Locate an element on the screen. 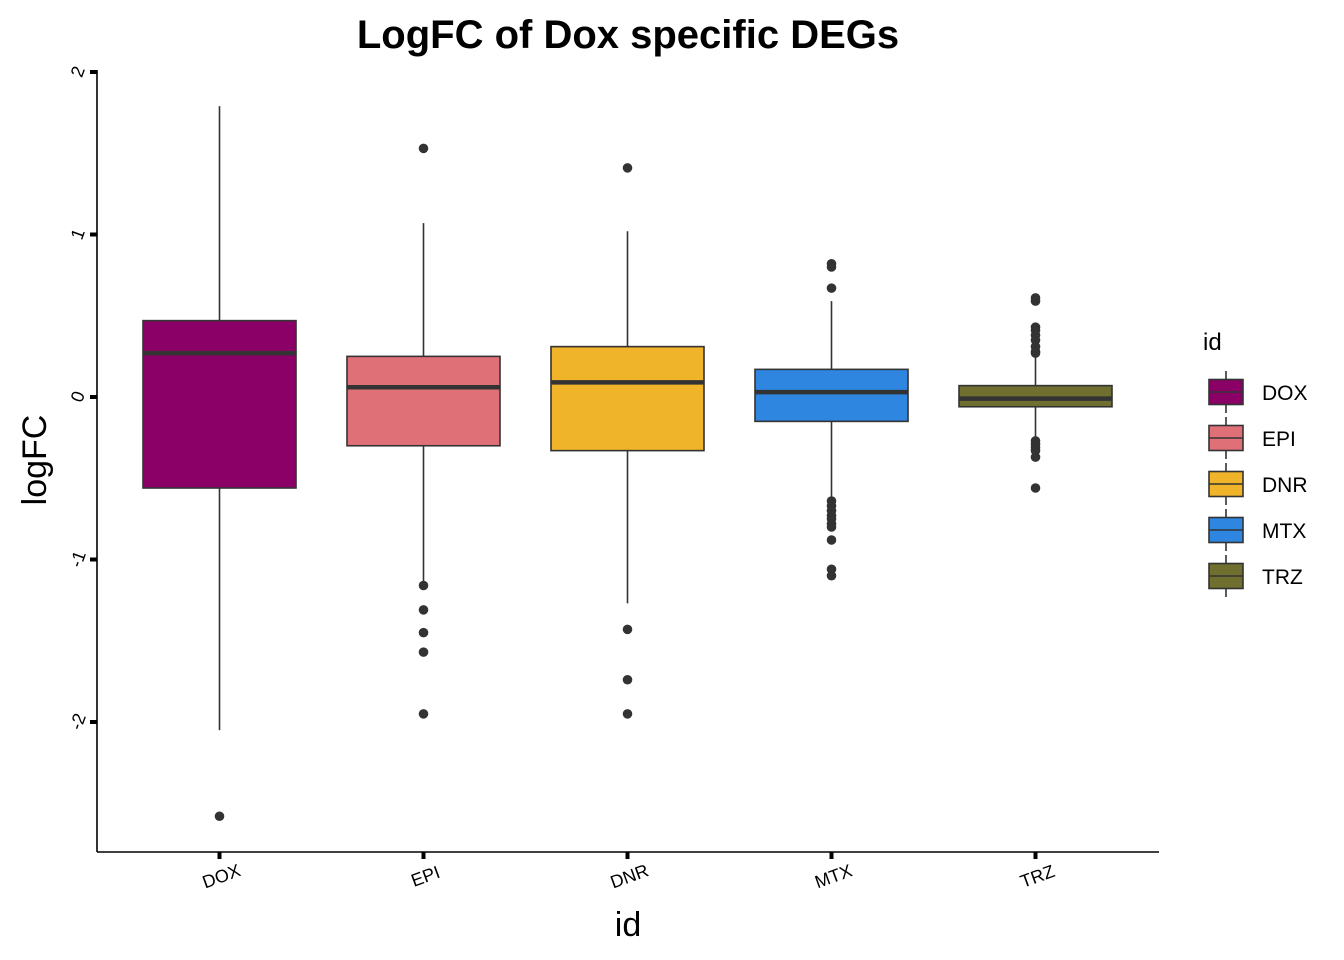 This screenshot has height=960, width=1344. y-tick-label: -2 is located at coordinates (78, 722).